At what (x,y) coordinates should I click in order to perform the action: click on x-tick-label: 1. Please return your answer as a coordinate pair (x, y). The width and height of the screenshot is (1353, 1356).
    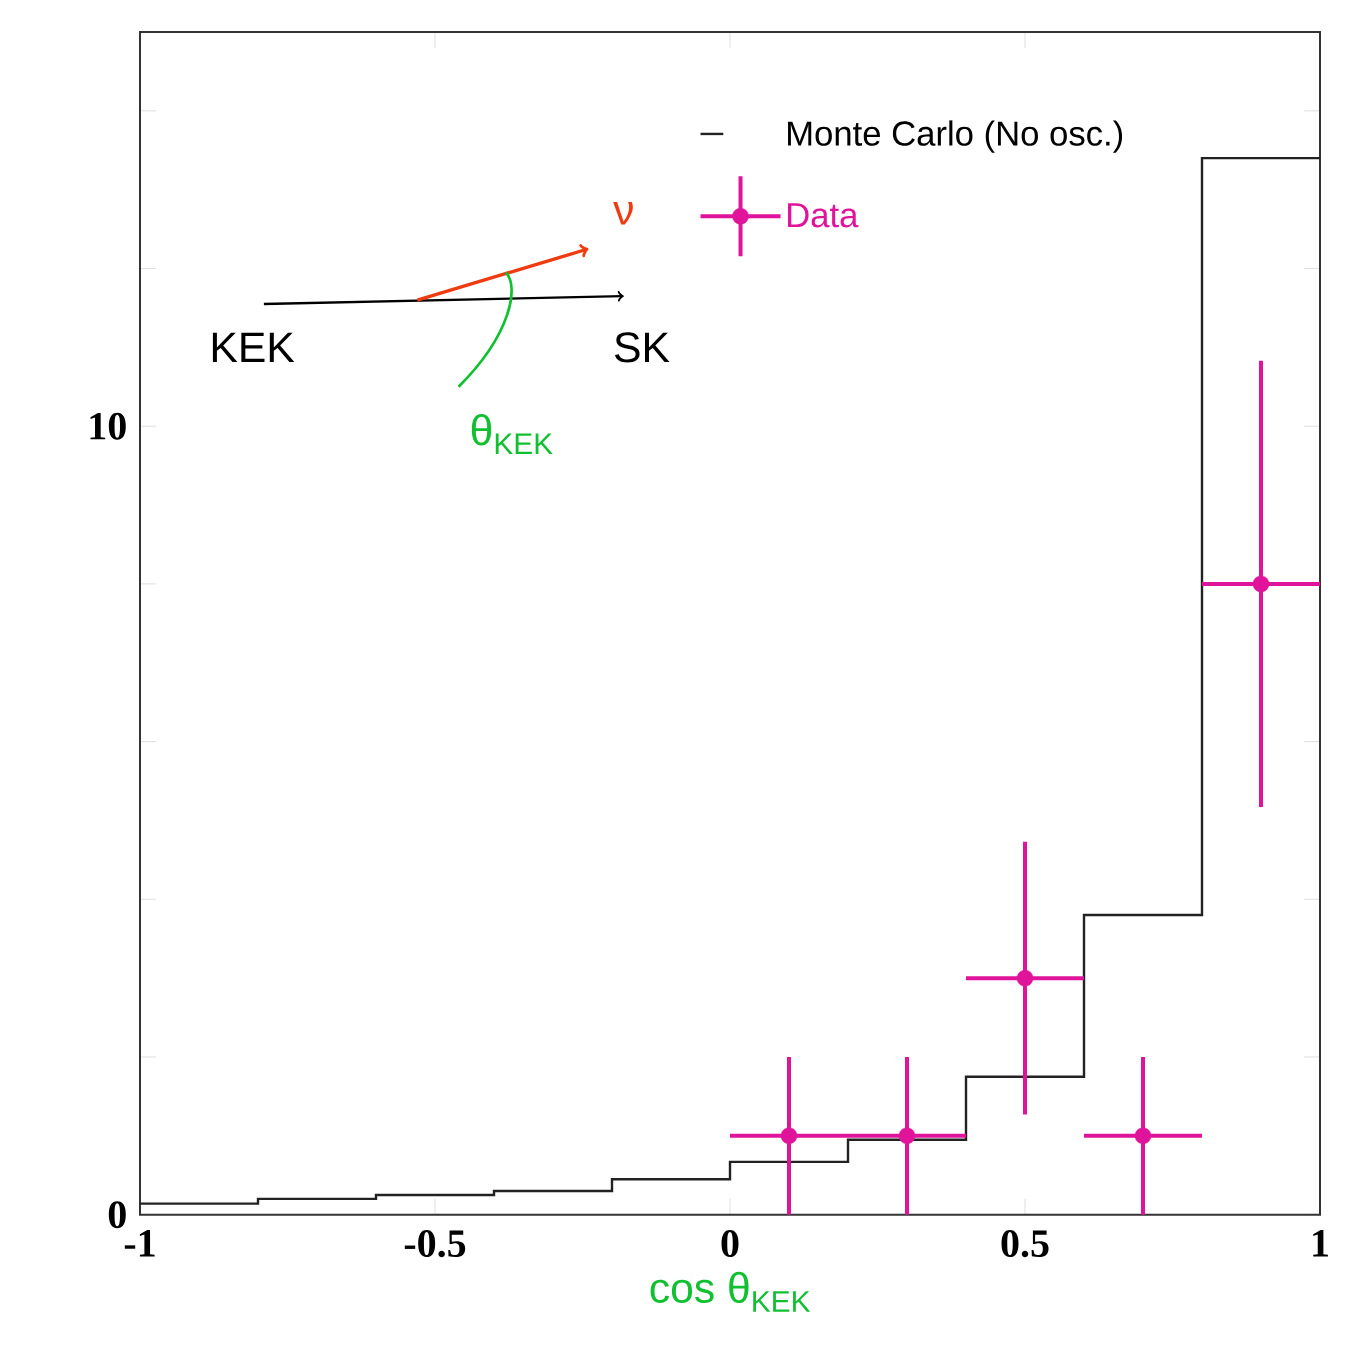
    Looking at the image, I should click on (1320, 1243).